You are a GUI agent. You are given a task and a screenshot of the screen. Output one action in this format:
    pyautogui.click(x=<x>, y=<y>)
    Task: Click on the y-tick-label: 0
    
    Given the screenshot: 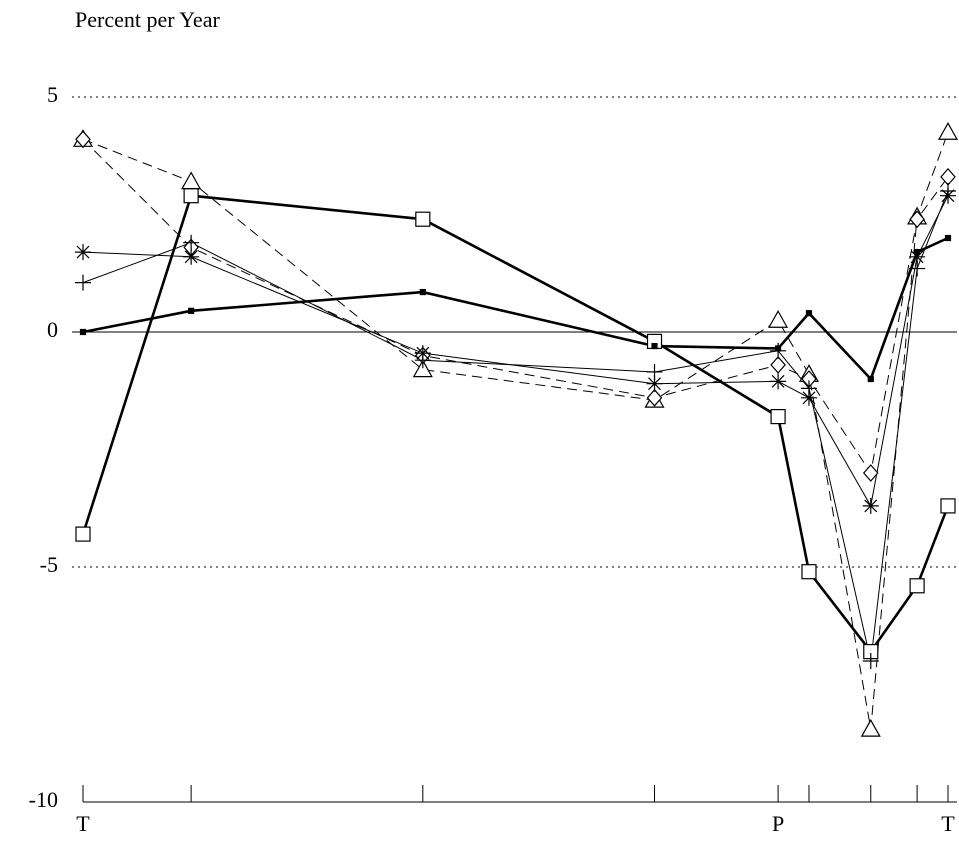 What is the action you would take?
    pyautogui.click(x=52, y=329)
    